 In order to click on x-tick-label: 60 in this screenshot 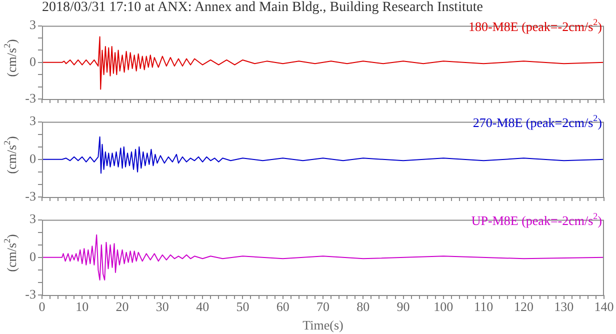, I will do `click(283, 306)`.